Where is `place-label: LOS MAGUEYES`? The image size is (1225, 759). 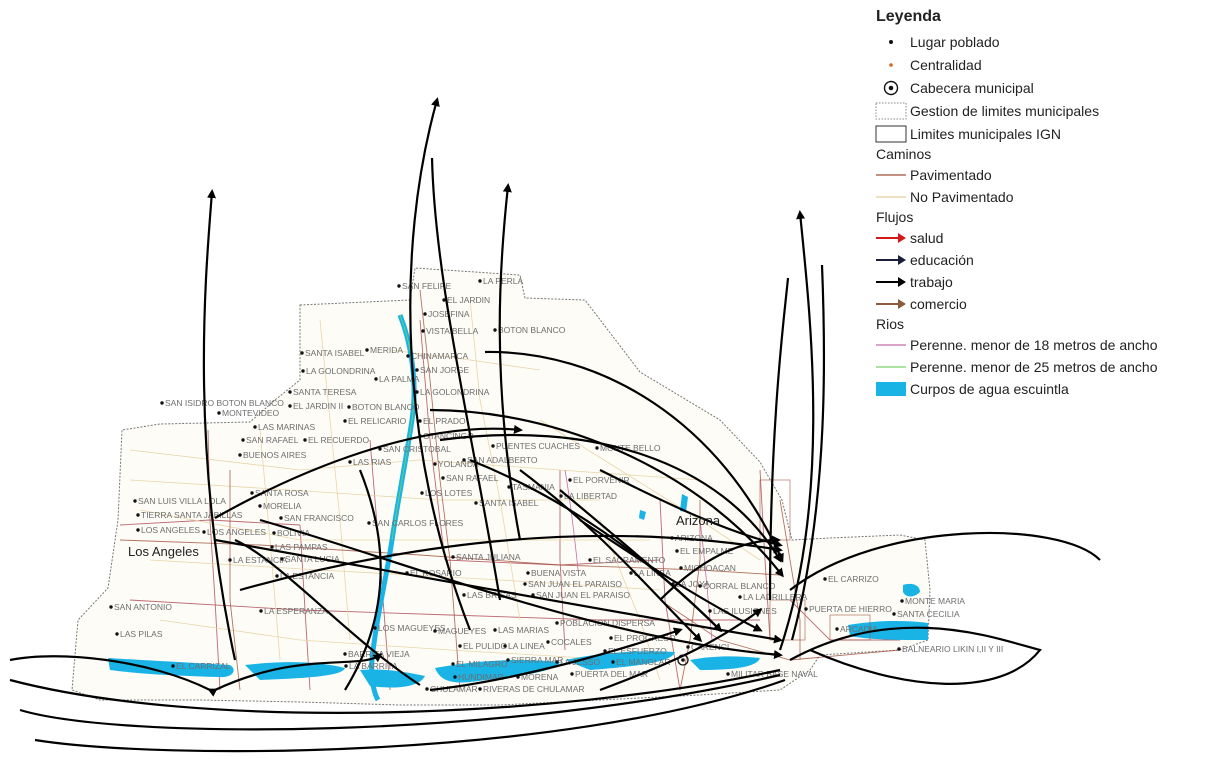 place-label: LOS MAGUEYES is located at coordinates (412, 628).